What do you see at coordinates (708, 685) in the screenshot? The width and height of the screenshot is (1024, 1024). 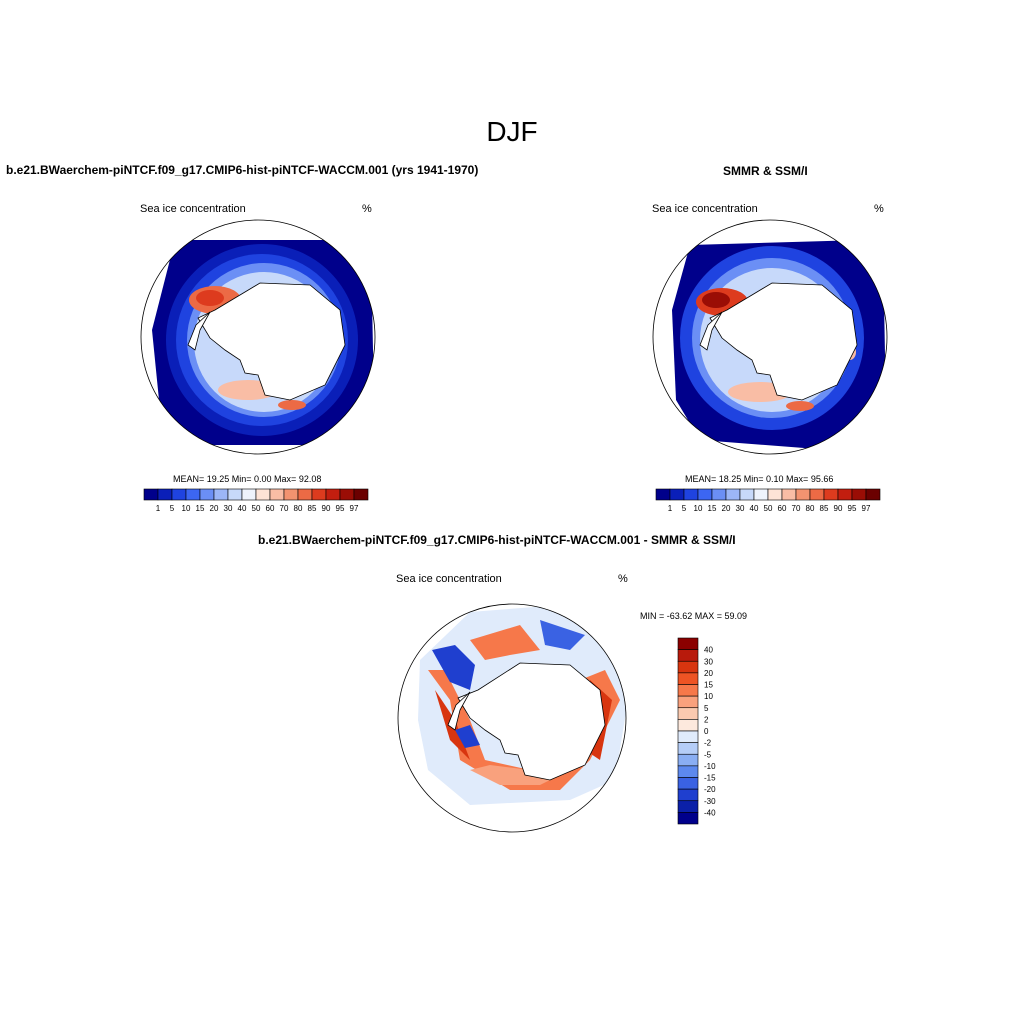 I see `diff-colorbar-tick-label: 15` at bounding box center [708, 685].